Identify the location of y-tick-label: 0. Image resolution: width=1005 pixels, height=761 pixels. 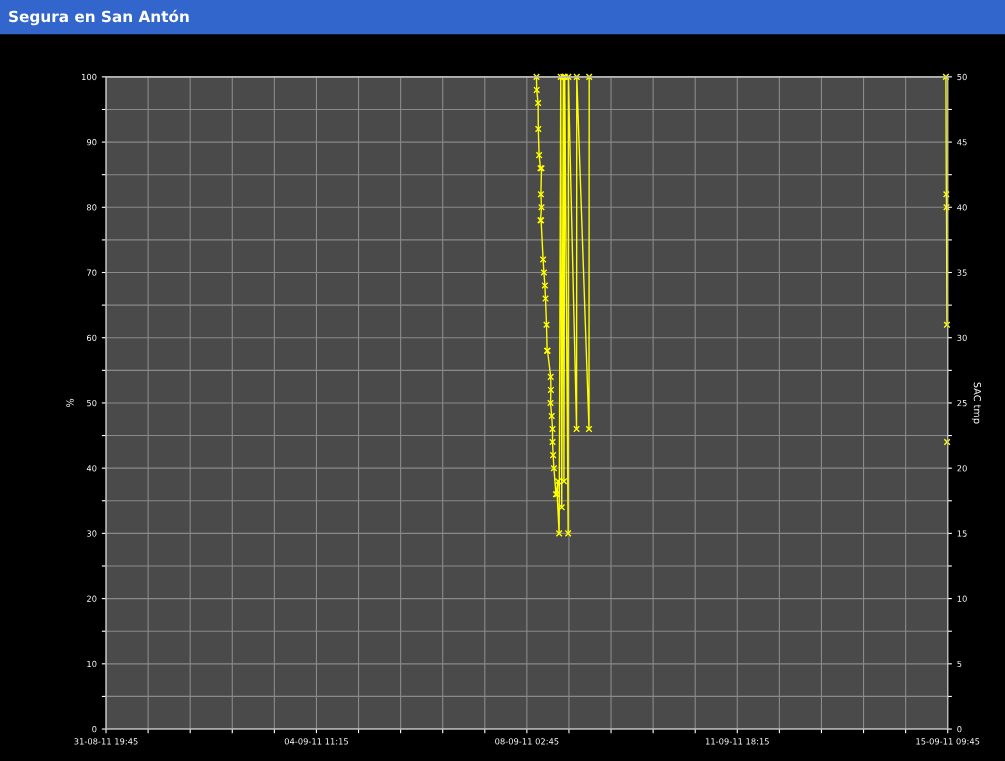
(94, 729).